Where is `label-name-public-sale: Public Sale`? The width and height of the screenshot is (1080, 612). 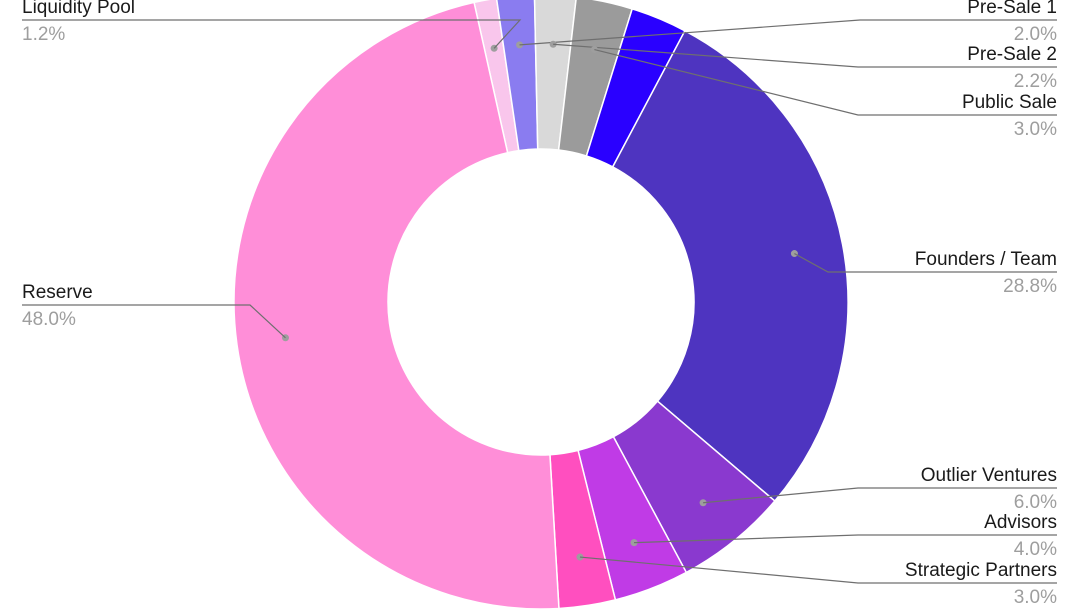 label-name-public-sale: Public Sale is located at coordinates (1009, 102).